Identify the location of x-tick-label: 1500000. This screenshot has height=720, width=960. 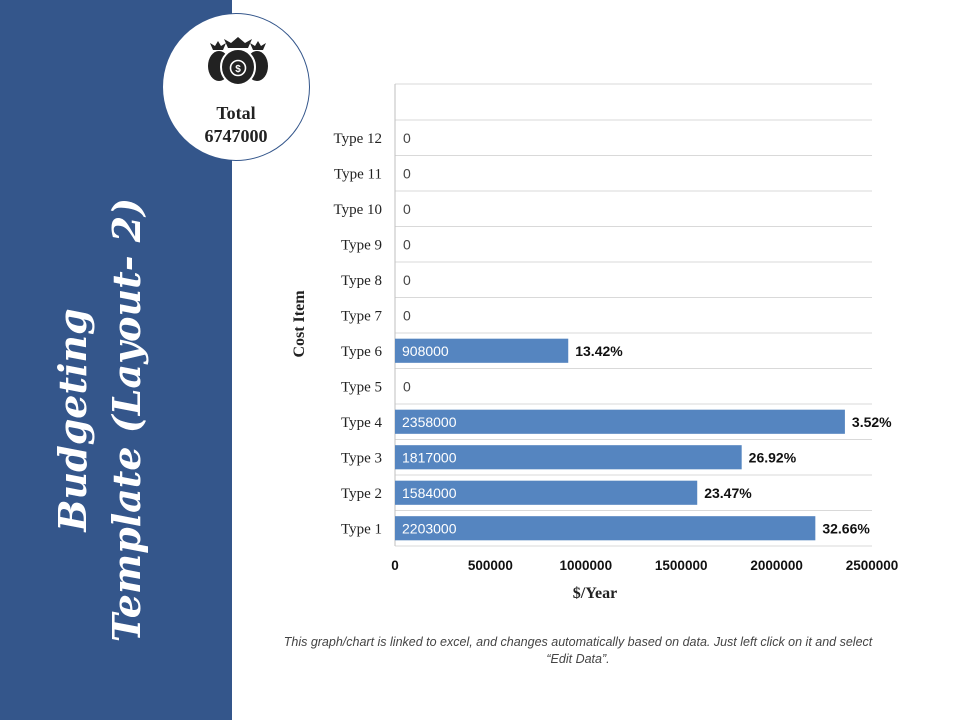
(681, 565).